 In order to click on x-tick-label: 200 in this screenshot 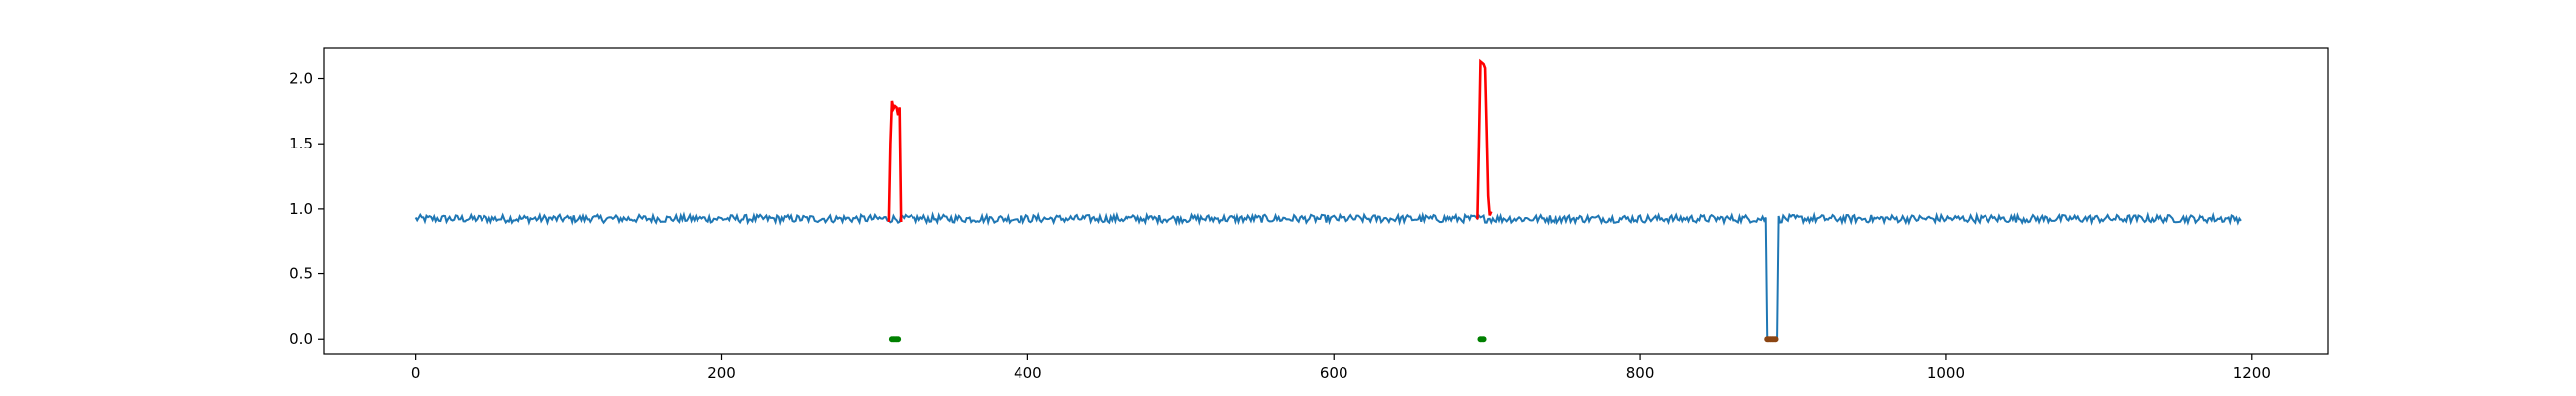, I will do `click(721, 373)`.